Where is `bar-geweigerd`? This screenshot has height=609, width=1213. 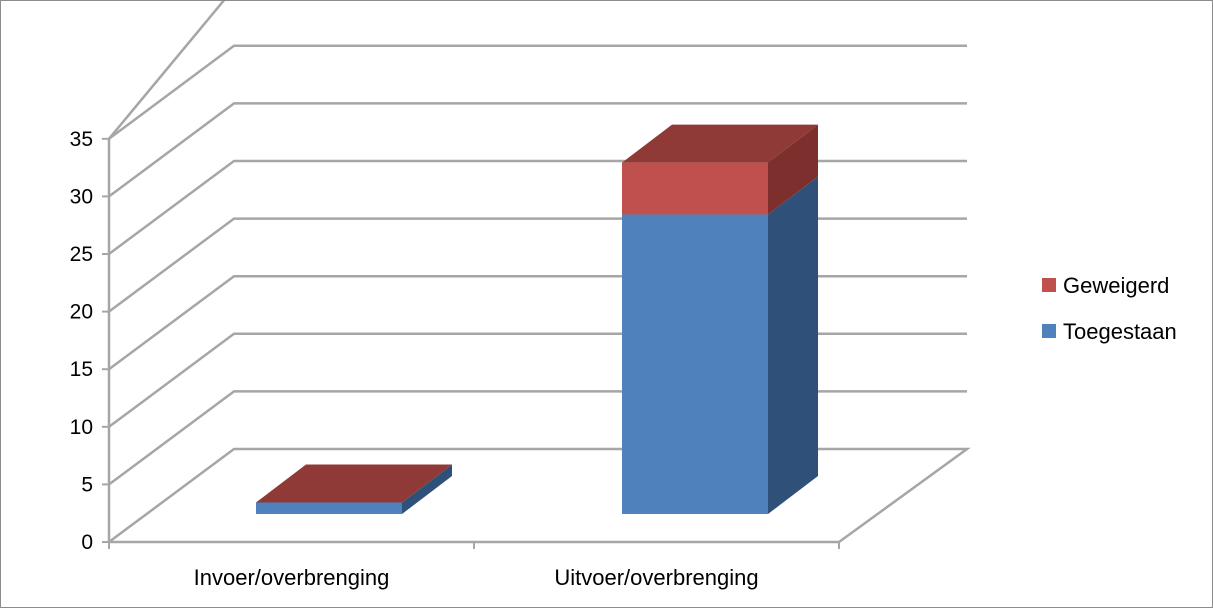
bar-geweigerd is located at coordinates (695, 188).